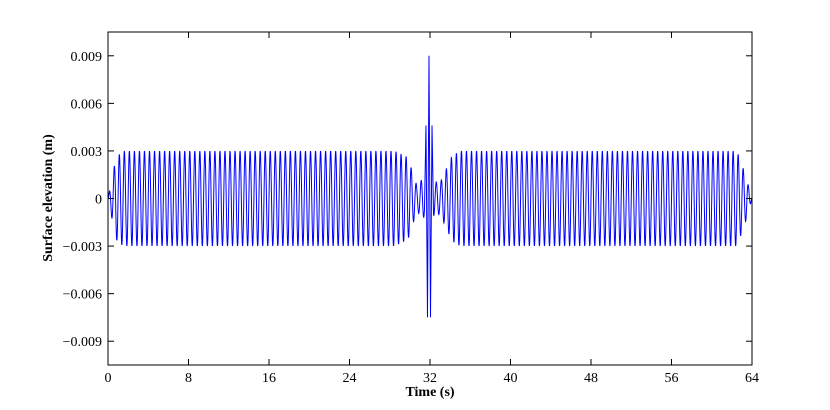 This screenshot has width=830, height=410. Describe the element at coordinates (98, 200) in the screenshot. I see `y-tick-label: 0` at that location.